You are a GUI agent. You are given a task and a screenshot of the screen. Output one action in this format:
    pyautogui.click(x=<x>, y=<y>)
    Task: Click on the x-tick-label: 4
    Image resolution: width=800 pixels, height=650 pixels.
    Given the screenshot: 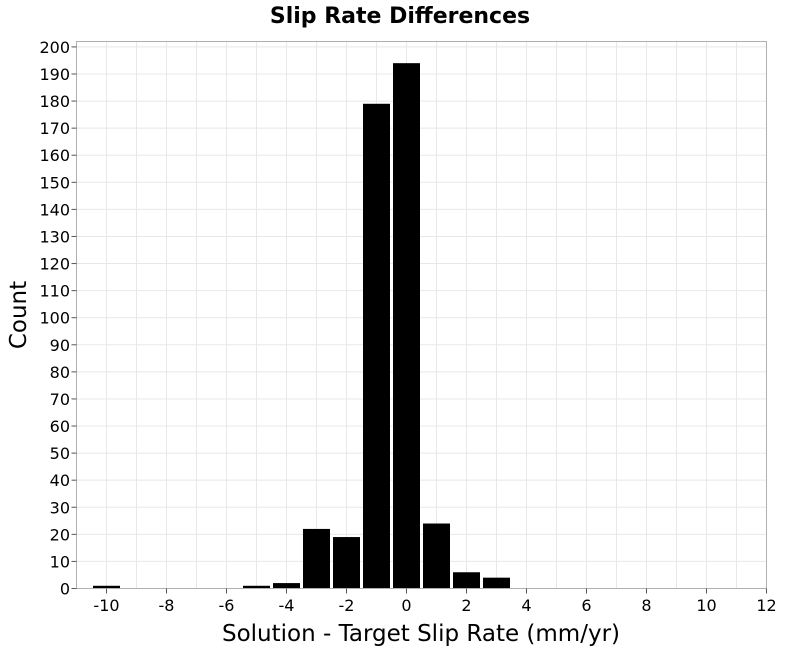 What is the action you would take?
    pyautogui.click(x=526, y=605)
    